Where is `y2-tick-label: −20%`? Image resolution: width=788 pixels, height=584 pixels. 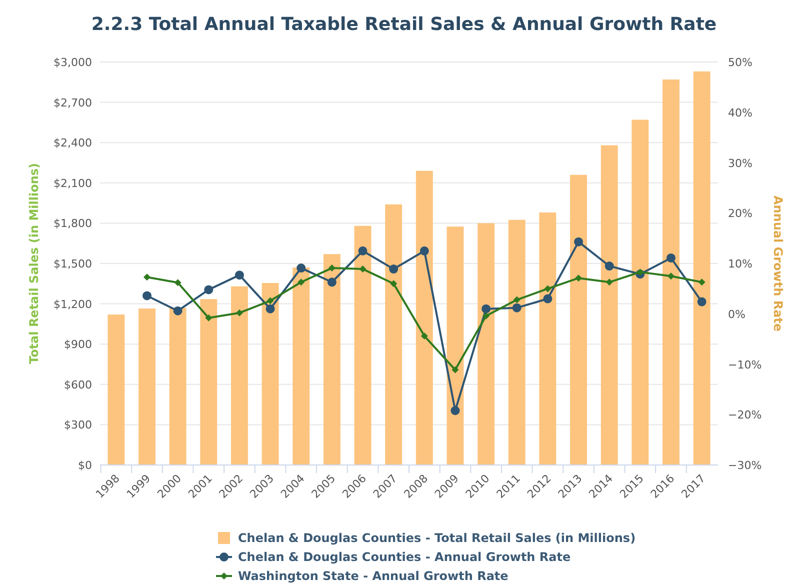 y2-tick-label: −20% is located at coordinates (745, 415).